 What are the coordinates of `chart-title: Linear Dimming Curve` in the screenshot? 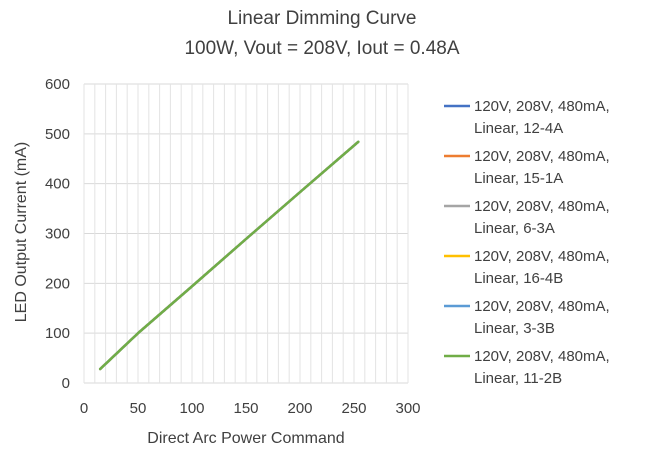 It's located at (321, 18).